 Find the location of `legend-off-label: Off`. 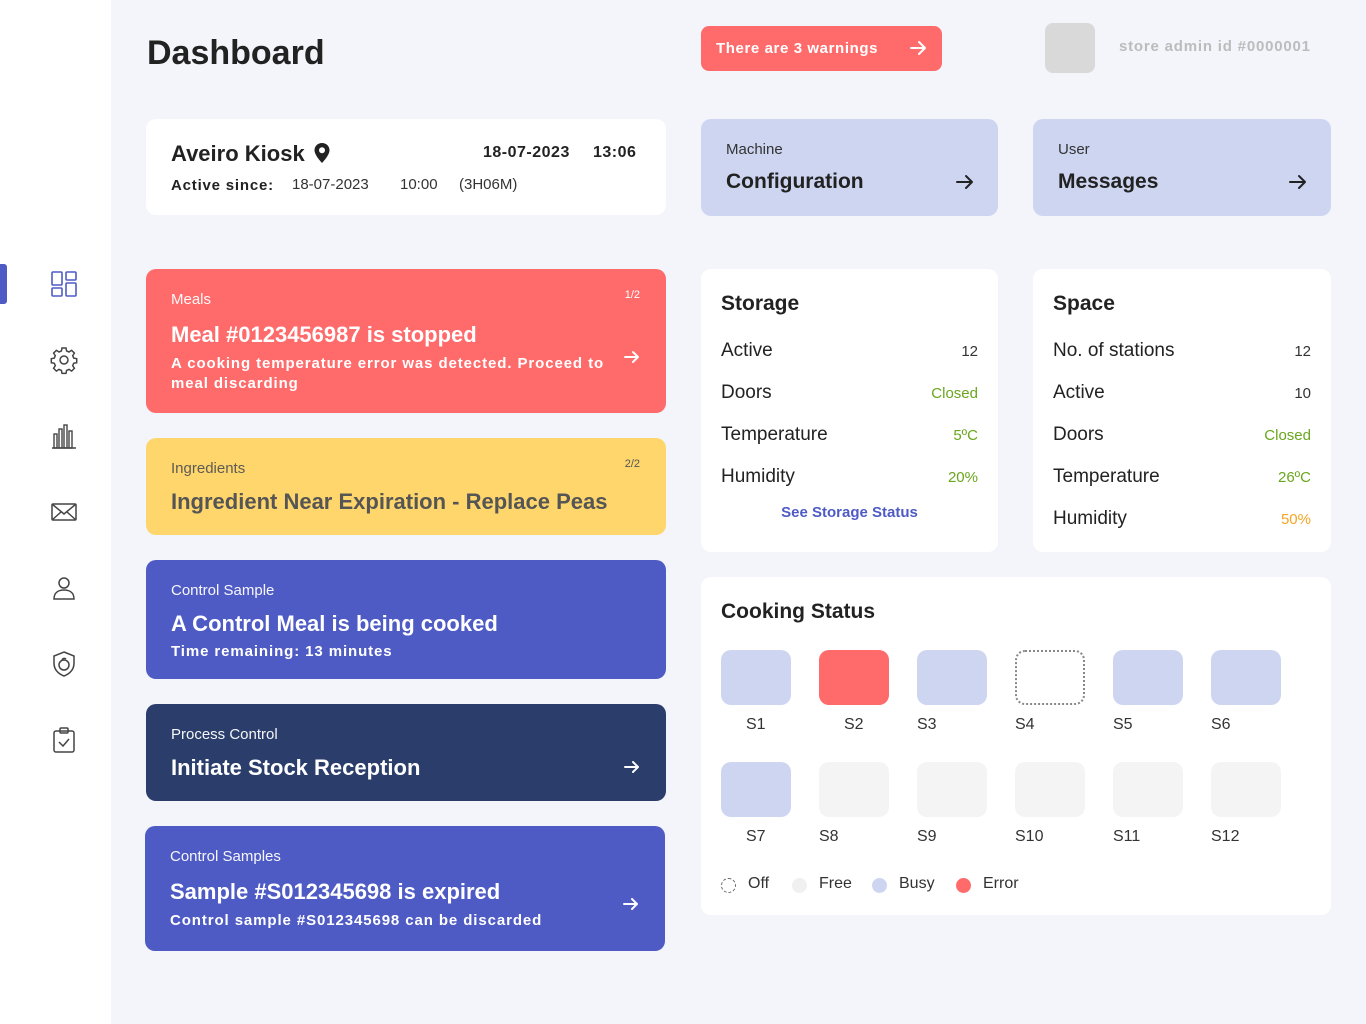

legend-off-label: Off is located at coordinates (759, 883).